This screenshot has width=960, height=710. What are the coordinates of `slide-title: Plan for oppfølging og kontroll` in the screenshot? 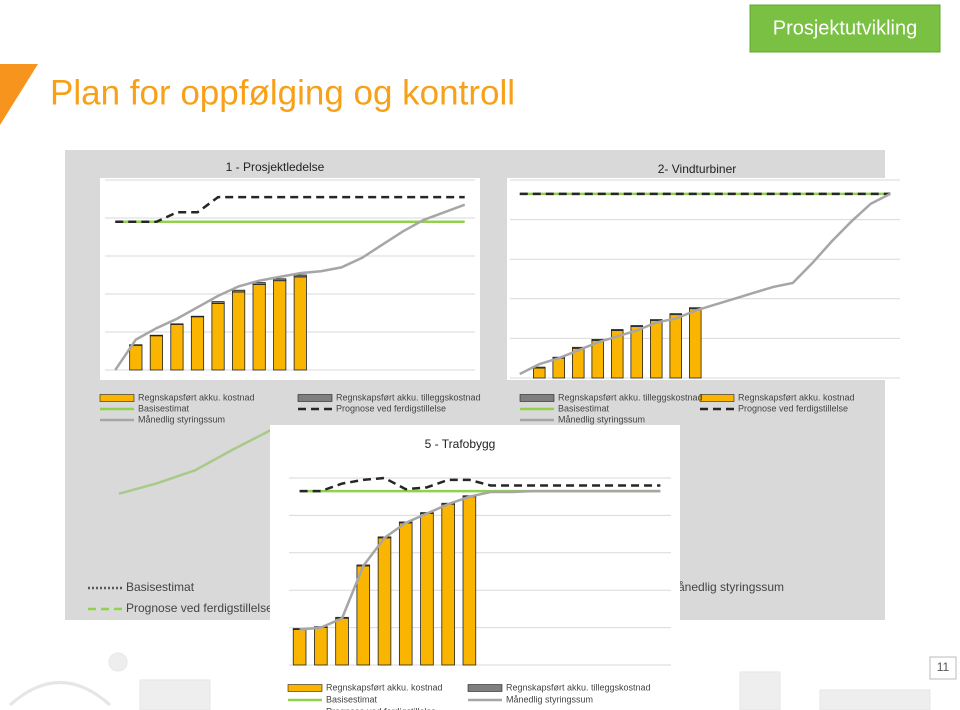 It's located at (282, 92).